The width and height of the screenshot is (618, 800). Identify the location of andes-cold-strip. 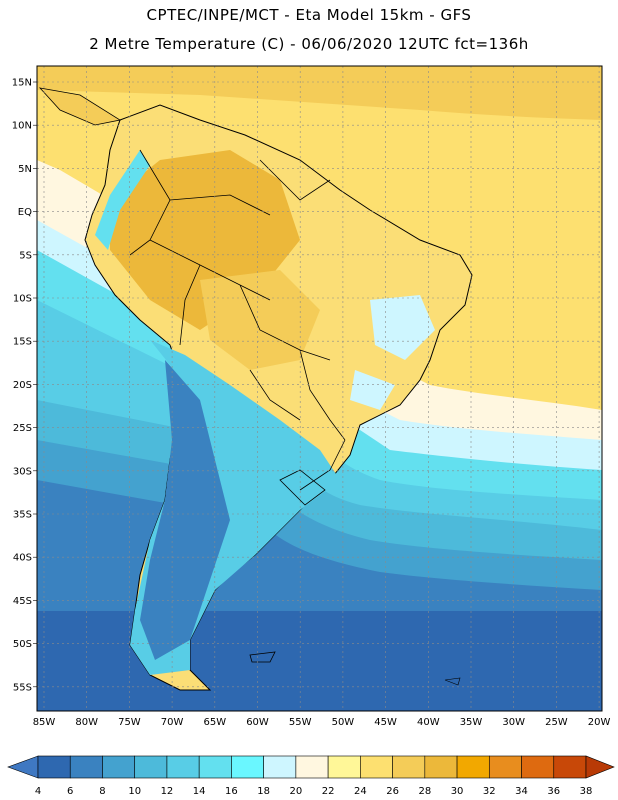
(122, 200).